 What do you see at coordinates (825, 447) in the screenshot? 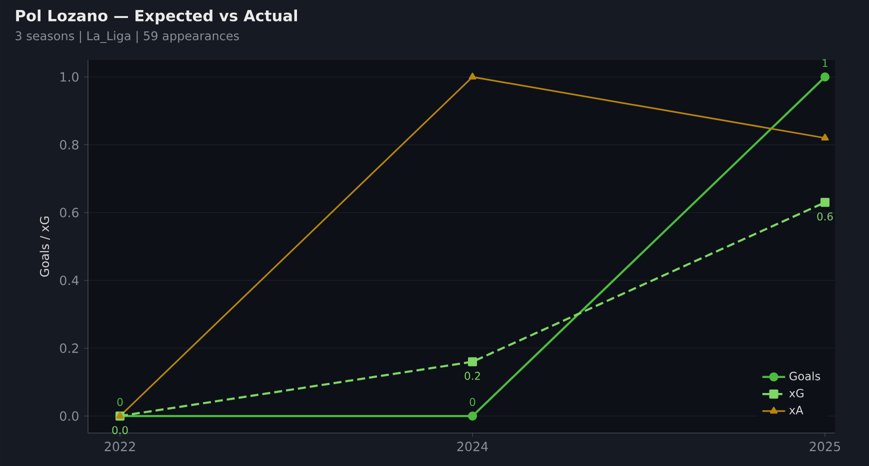
I see `x-tick-label: 2025` at bounding box center [825, 447].